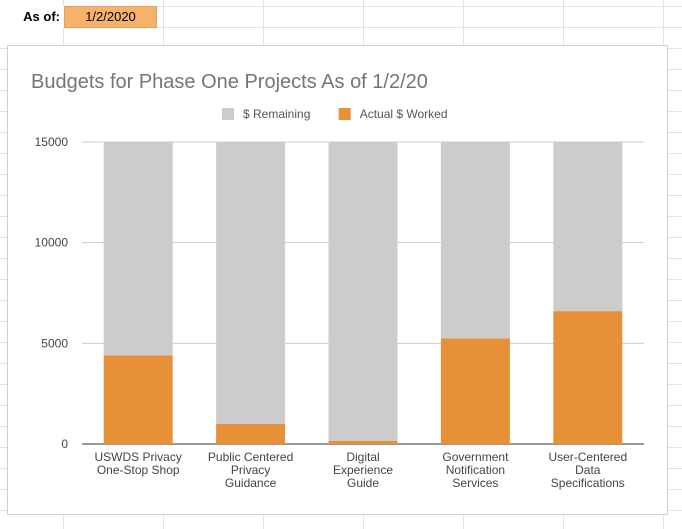  What do you see at coordinates (475, 483) in the screenshot?
I see `x-category-label: Services` at bounding box center [475, 483].